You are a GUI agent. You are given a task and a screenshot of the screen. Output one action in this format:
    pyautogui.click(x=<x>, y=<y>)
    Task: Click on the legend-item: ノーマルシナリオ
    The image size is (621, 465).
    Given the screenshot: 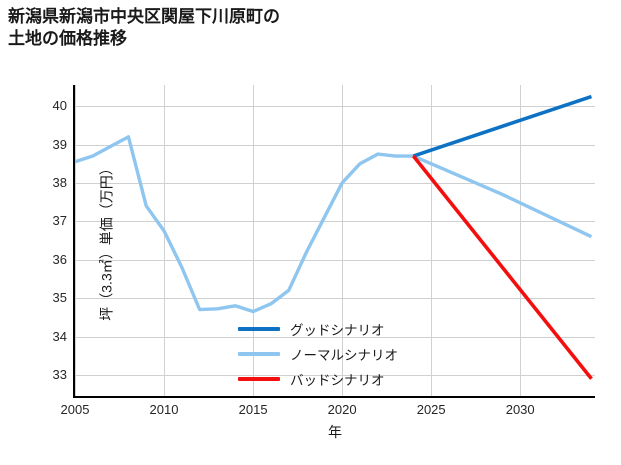 What is the action you would take?
    pyautogui.click(x=318, y=353)
    